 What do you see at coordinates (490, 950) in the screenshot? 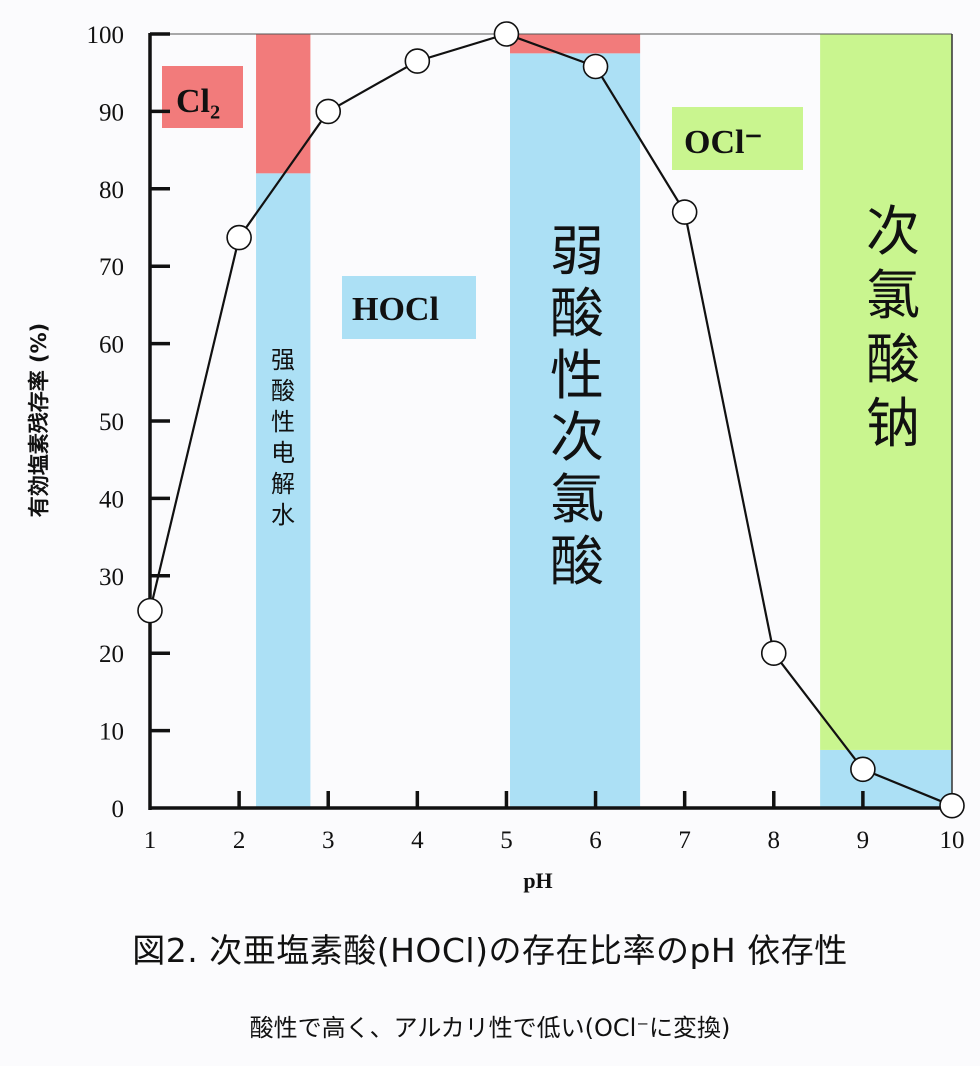
I see `figure-caption: 図2. 次亜塩素酸(HOCl)の存在比率のpH 依存性` at bounding box center [490, 950].